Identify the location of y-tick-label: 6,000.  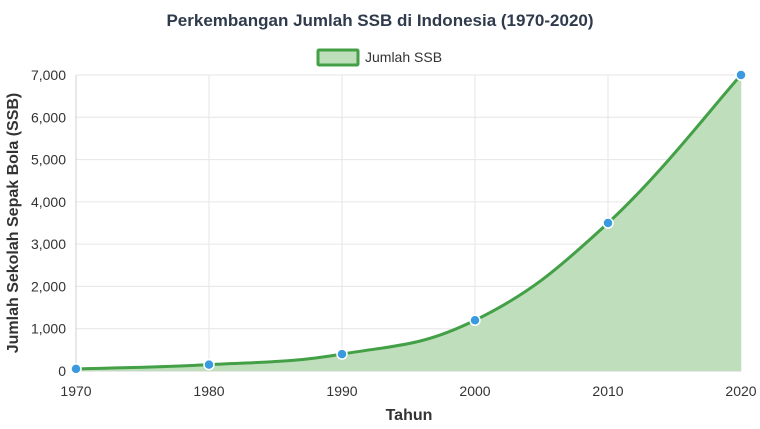
(48, 117).